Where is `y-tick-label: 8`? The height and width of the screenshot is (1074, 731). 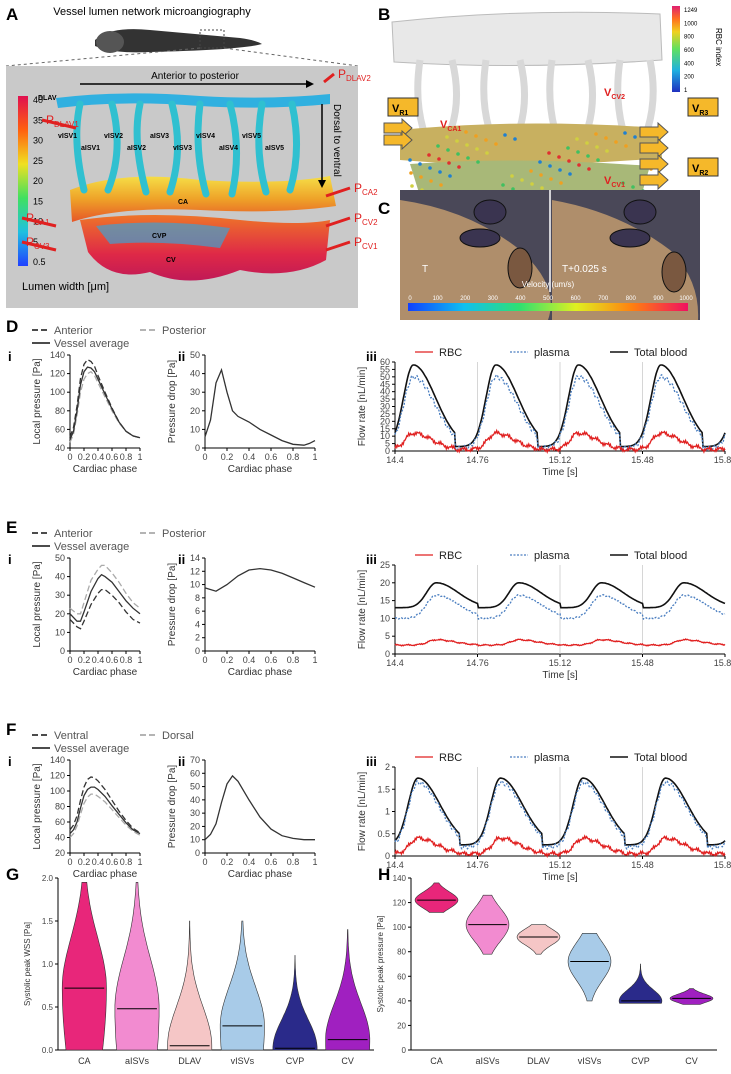
y-tick-label: 8 is located at coordinates (197, 598).